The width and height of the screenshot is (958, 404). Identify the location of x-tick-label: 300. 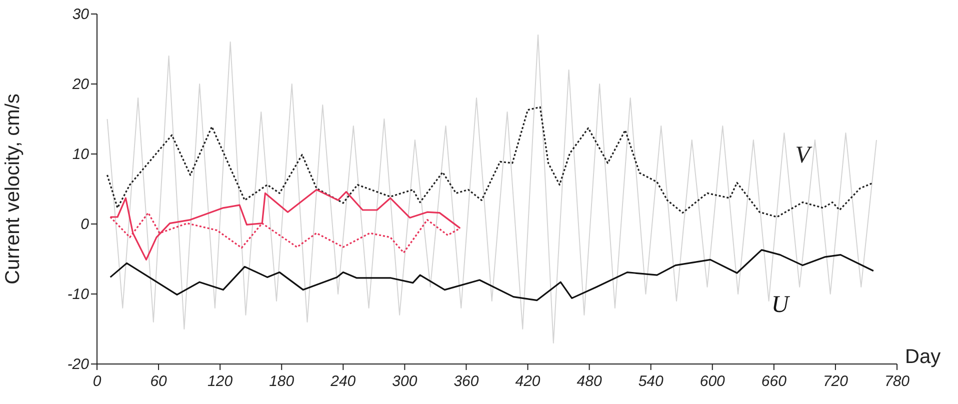
(405, 381).